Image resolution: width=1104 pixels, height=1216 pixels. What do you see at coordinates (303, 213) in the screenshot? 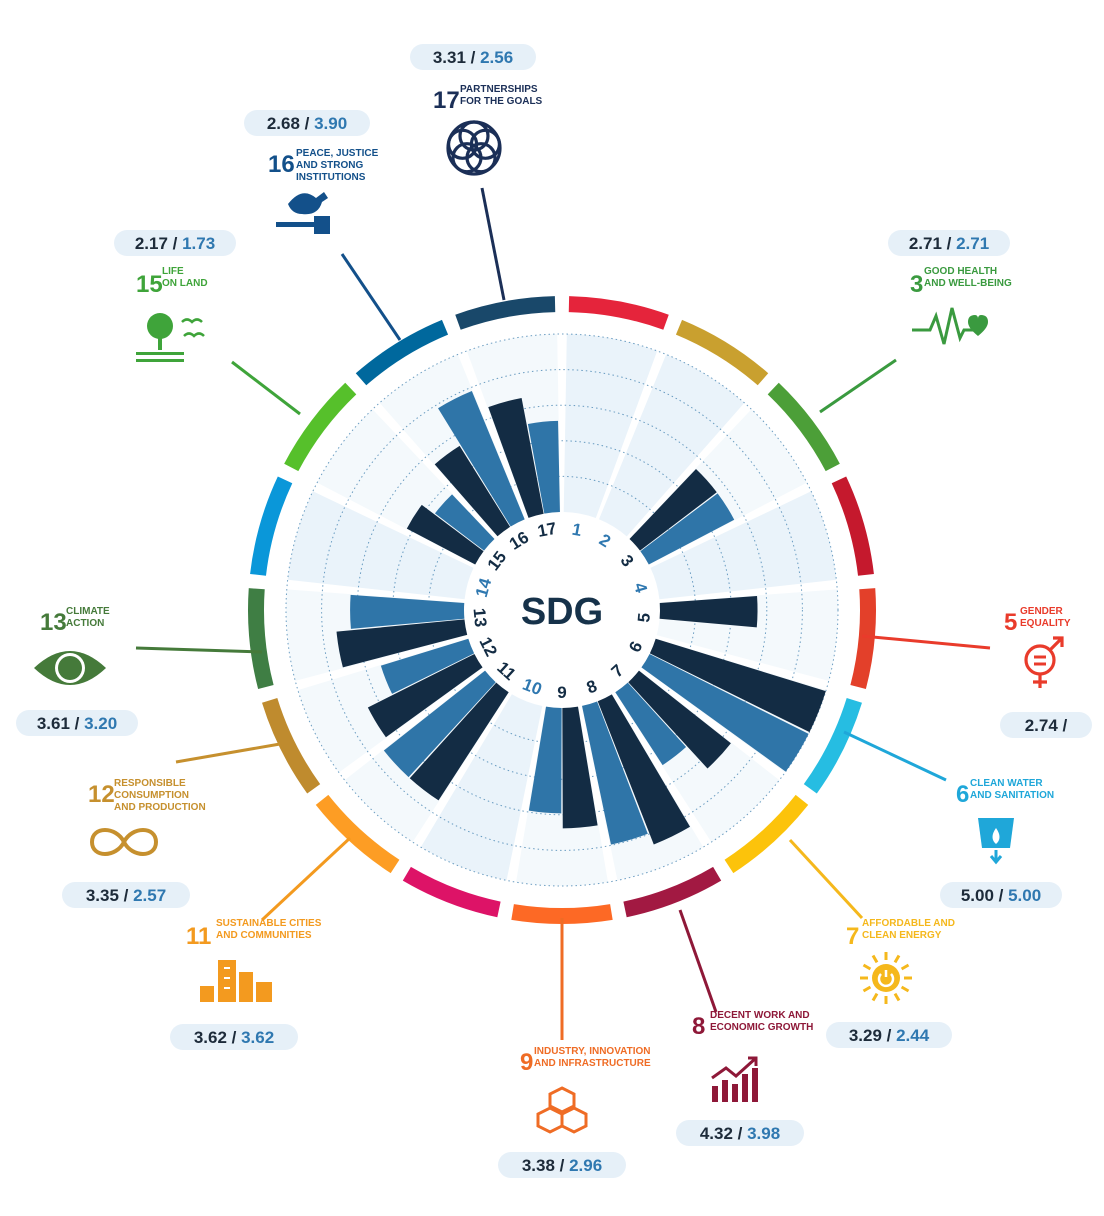
I see `dove-gavel-icon` at bounding box center [303, 213].